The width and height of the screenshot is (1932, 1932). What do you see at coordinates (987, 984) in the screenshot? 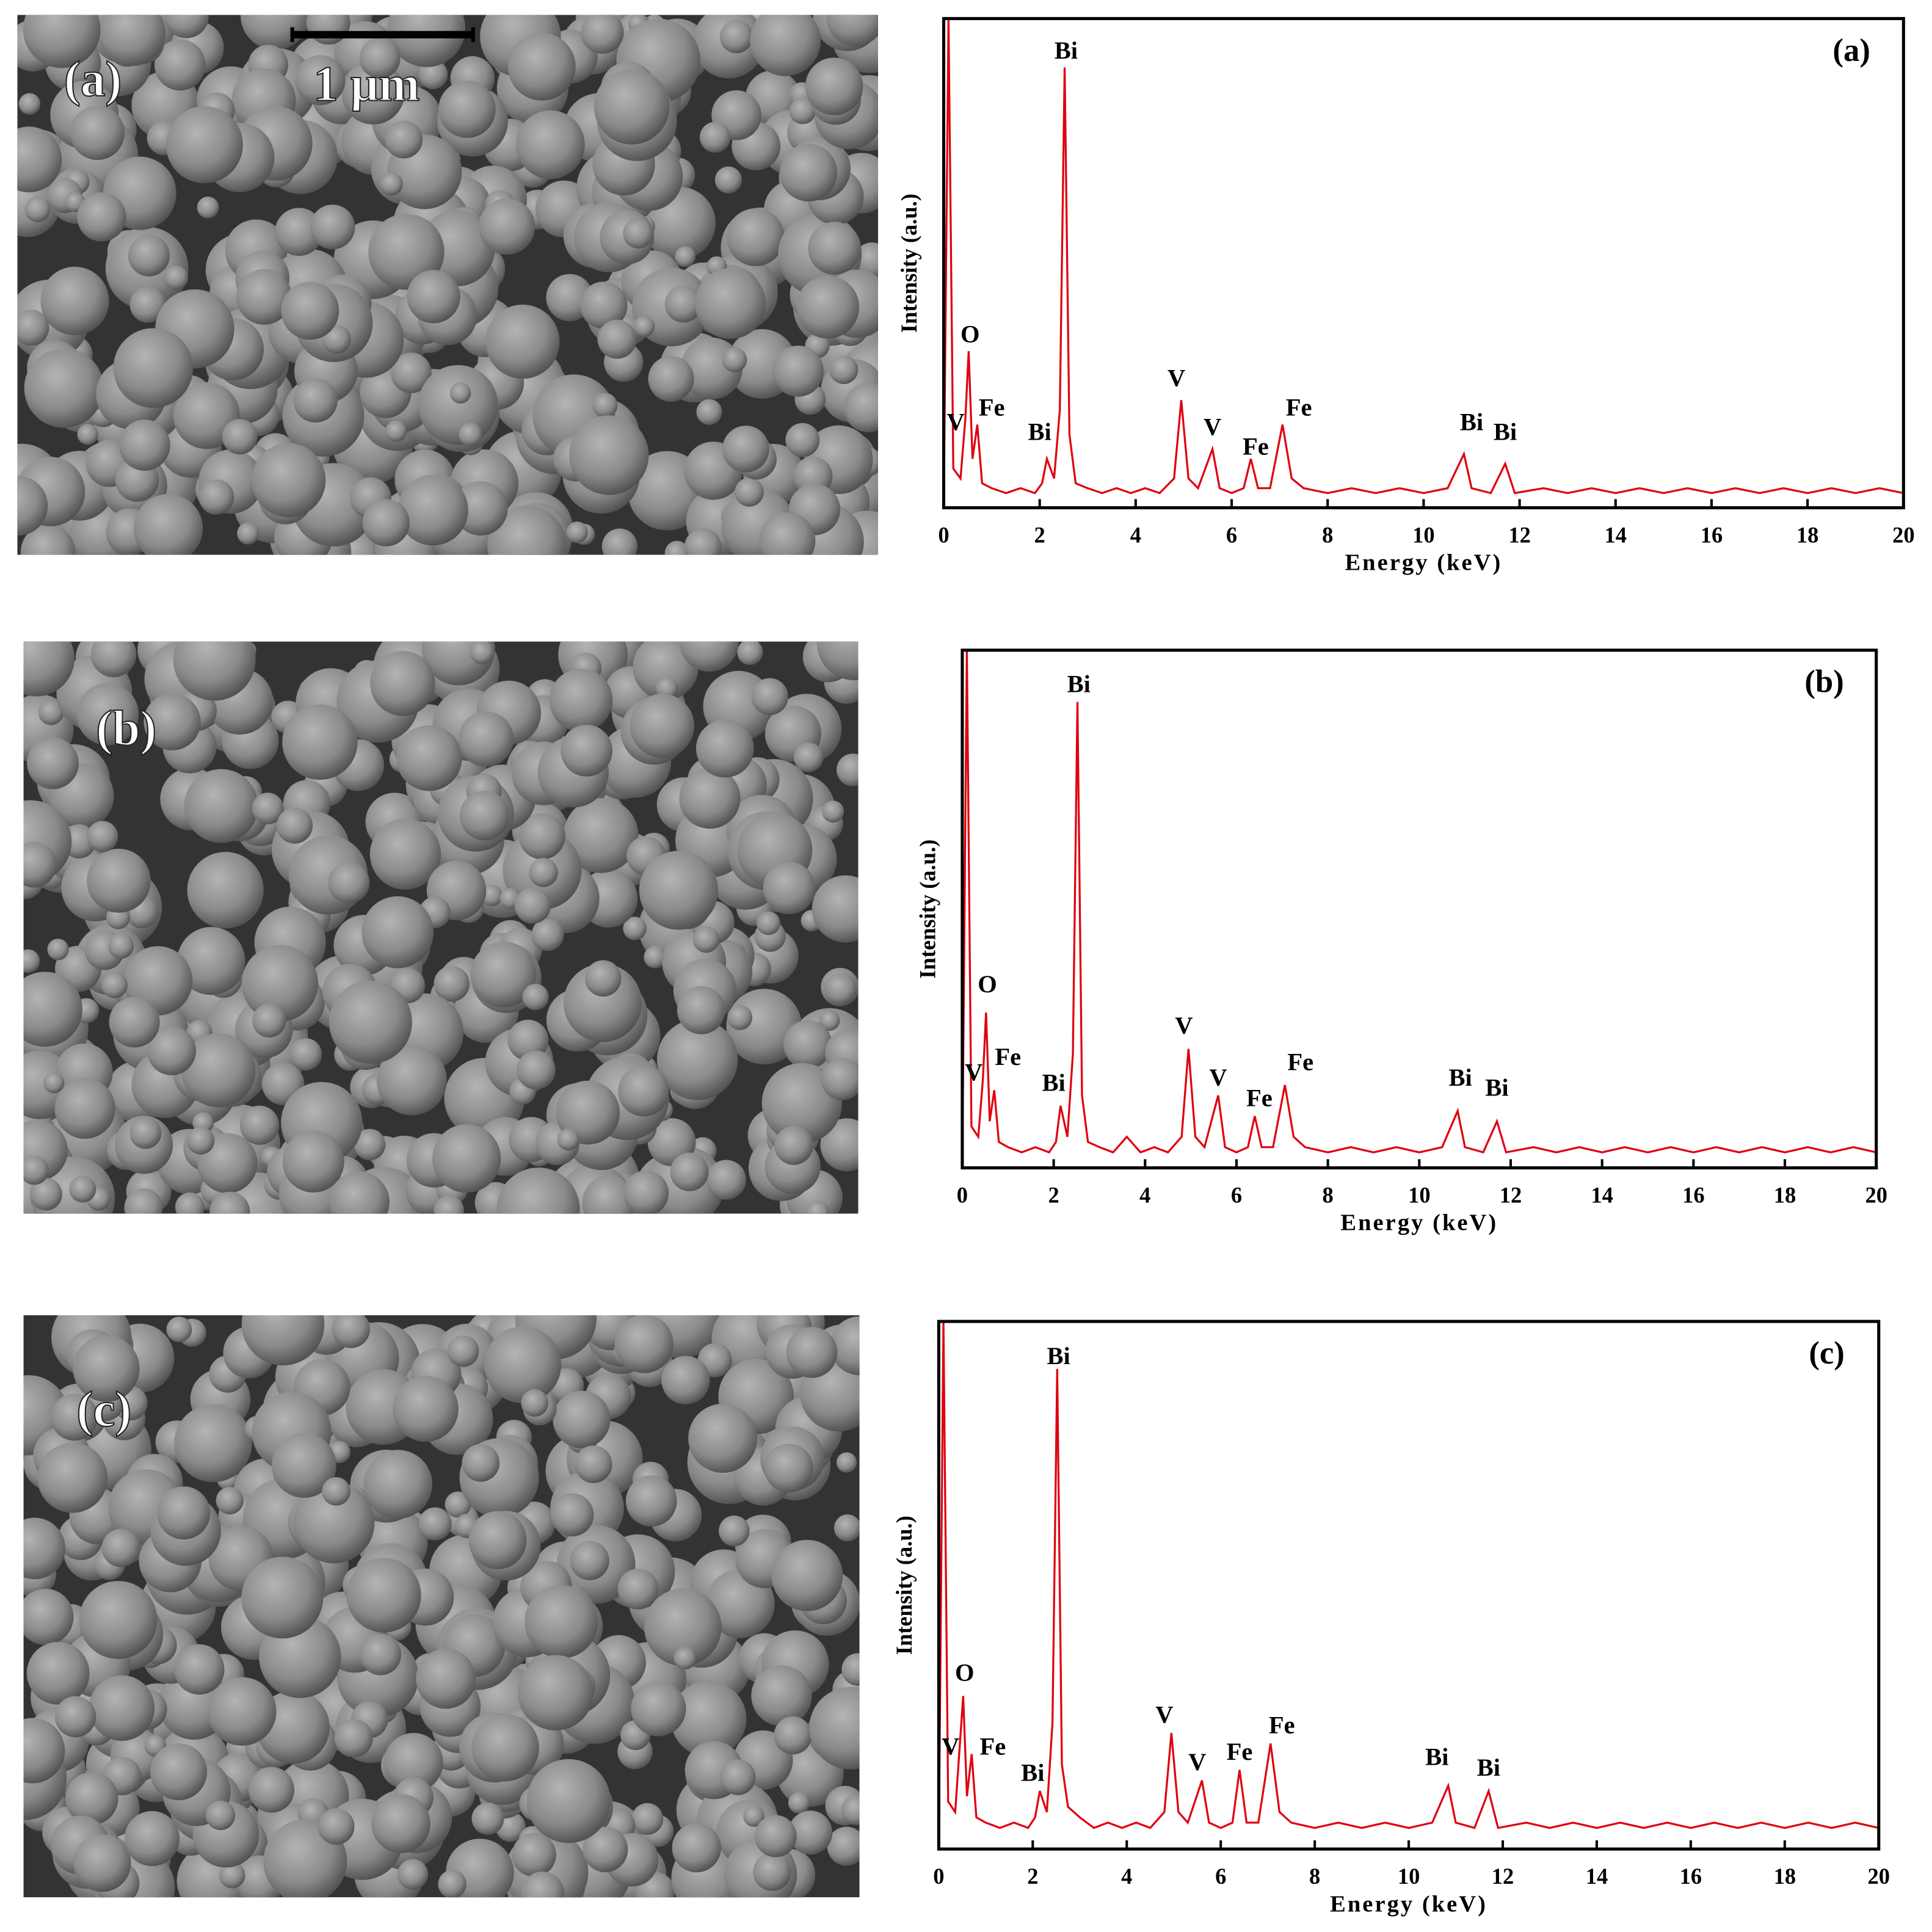
I see `peak-label: O` at bounding box center [987, 984].